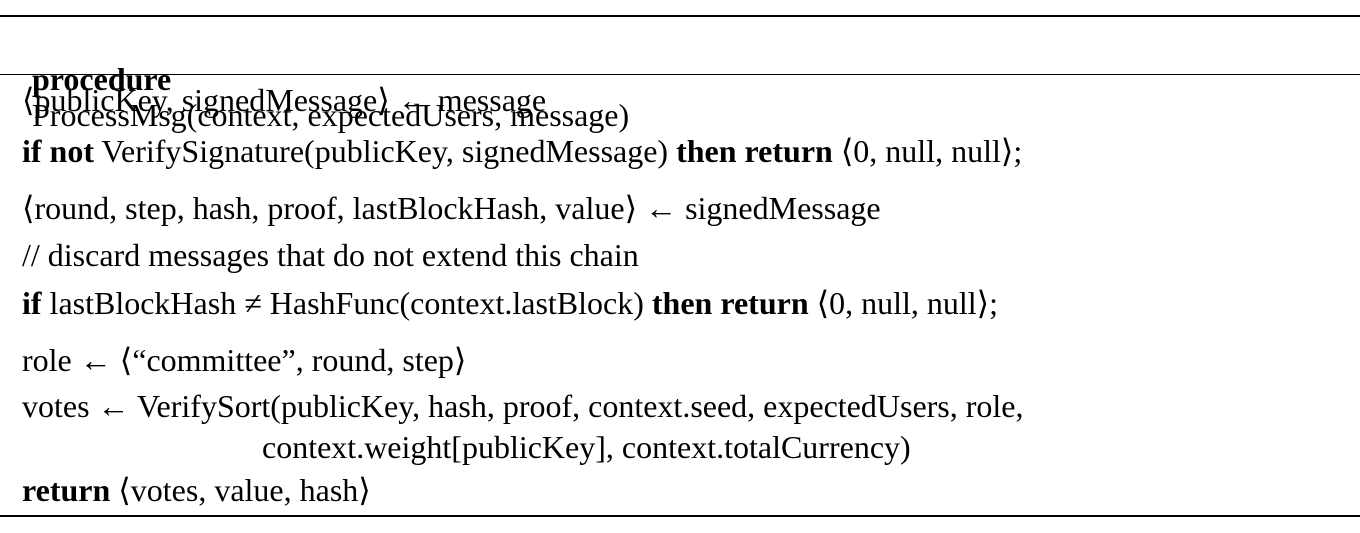 This screenshot has width=1360, height=533. I want to click on code-line-1: ⟨publicKey, signedMessage⟩ ← message, so click(284, 100).